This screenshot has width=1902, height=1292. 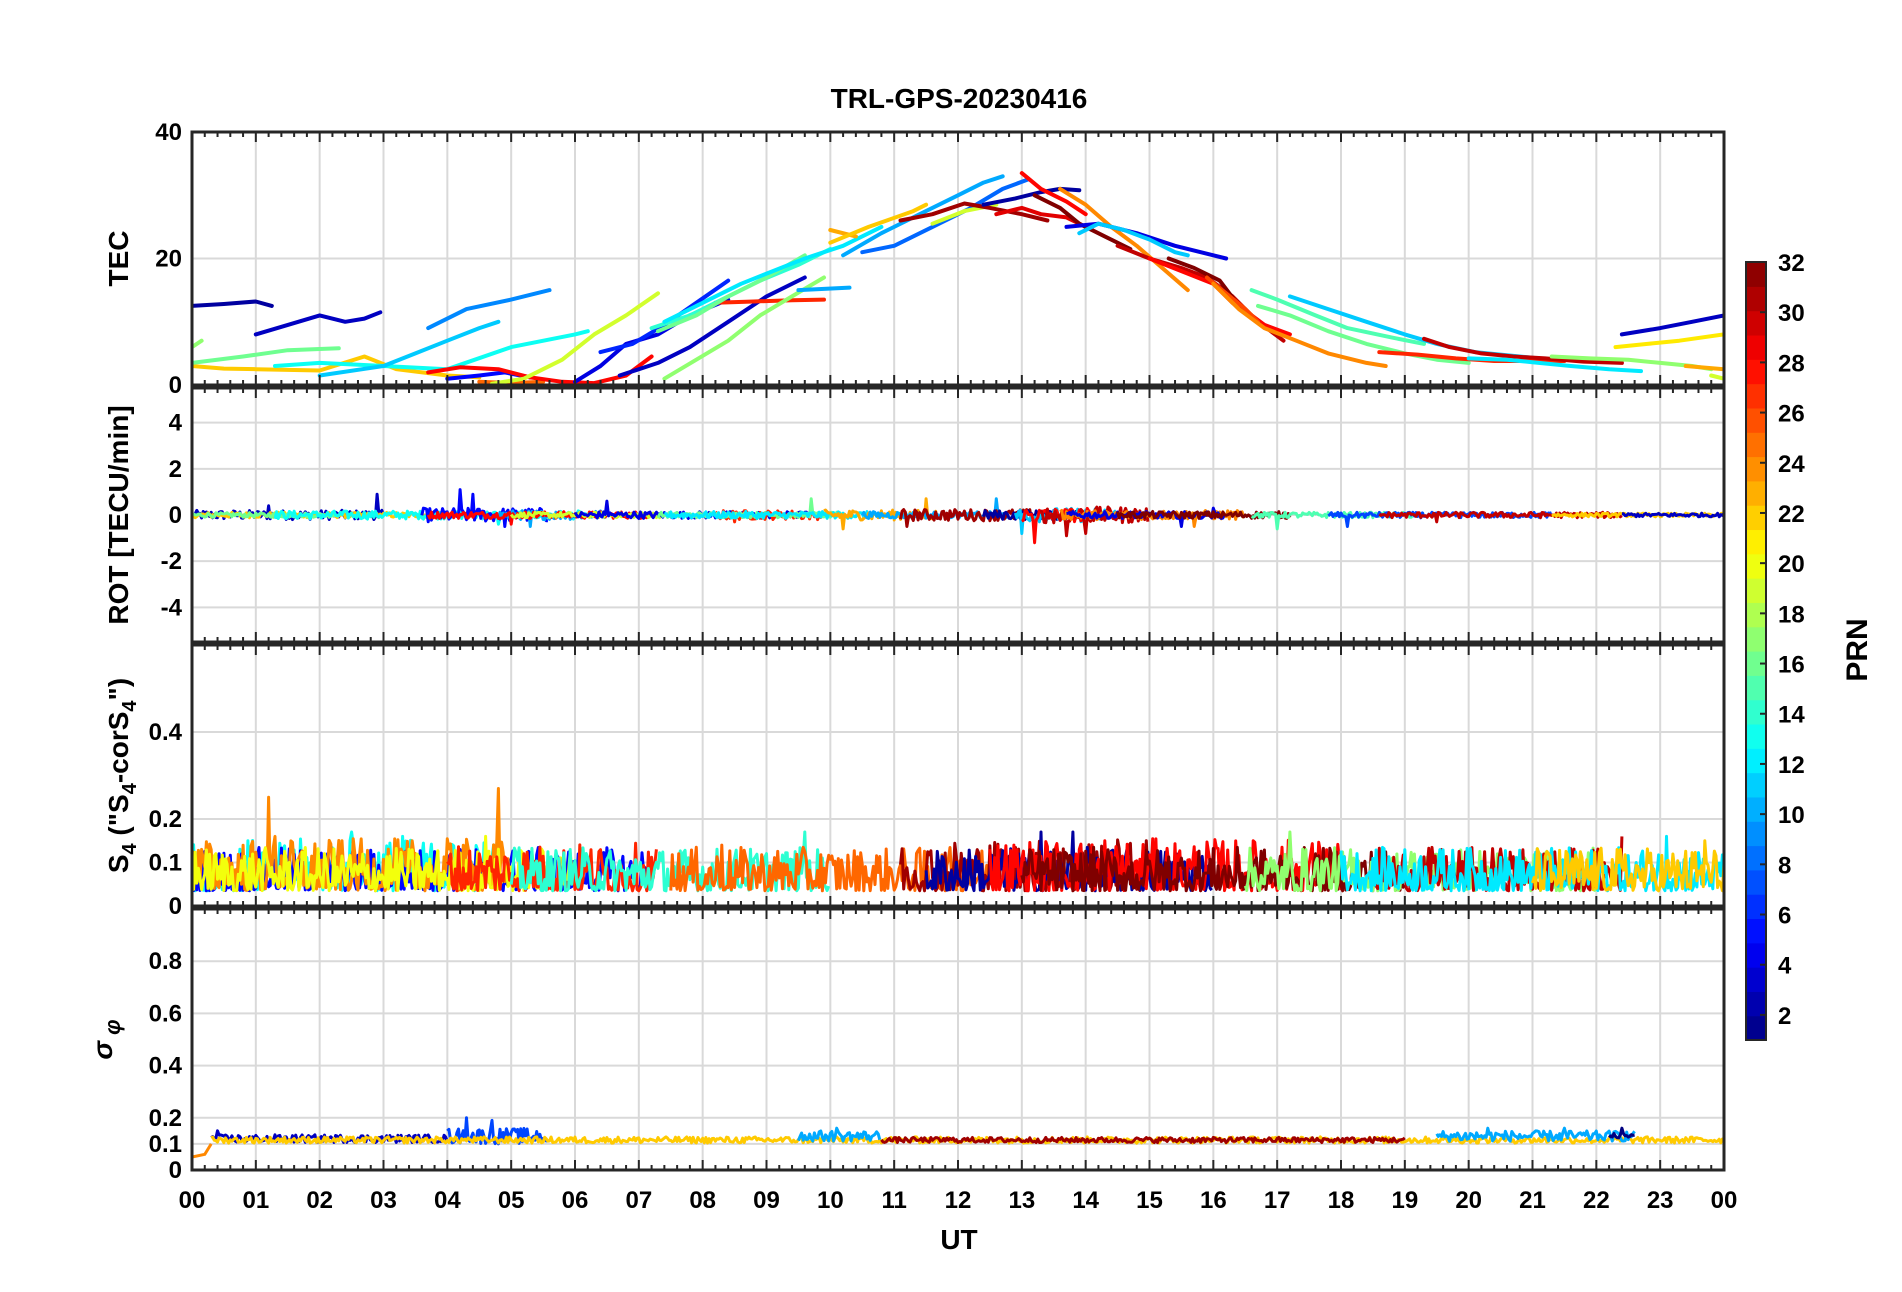 I want to click on colorbar-tick-label: 20, so click(x=1791, y=564).